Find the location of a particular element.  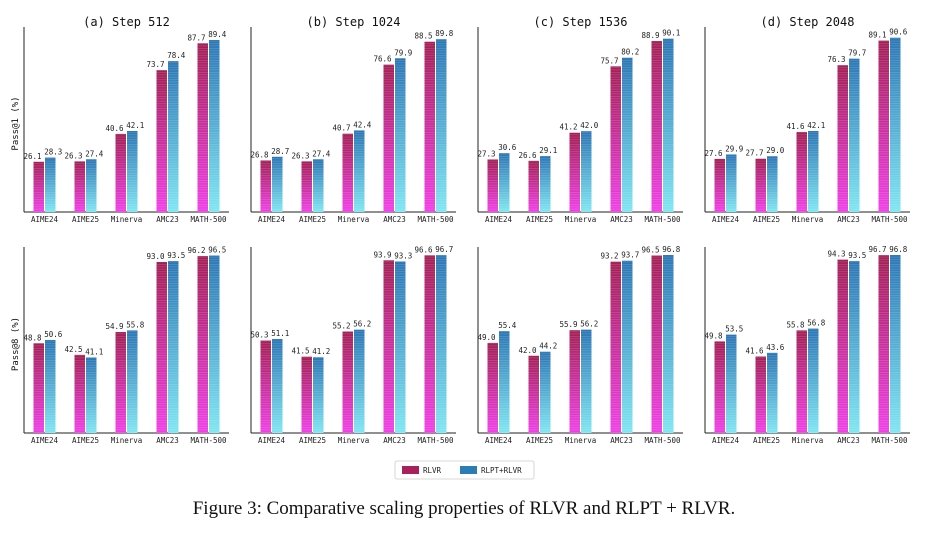

value-label: 76.3 is located at coordinates (836, 59).